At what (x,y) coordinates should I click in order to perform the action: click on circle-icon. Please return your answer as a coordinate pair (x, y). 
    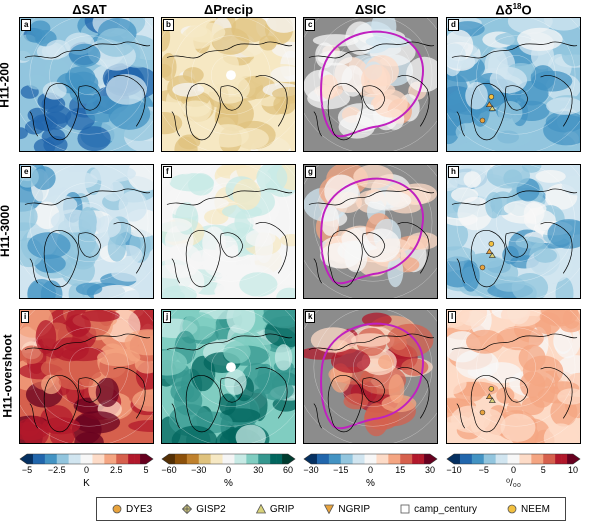
    Looking at the image, I should click on (512, 509).